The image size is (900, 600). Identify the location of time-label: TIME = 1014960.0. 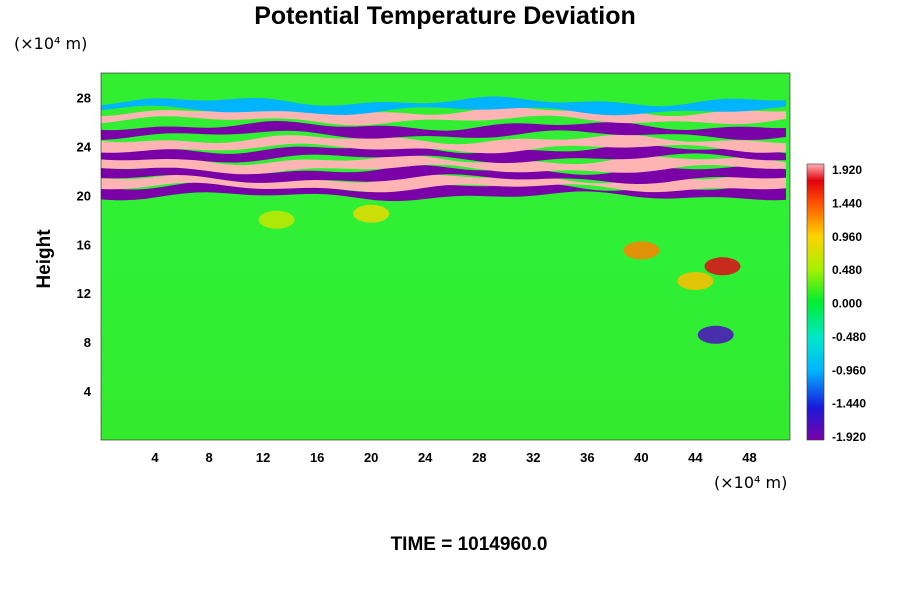
(469, 544).